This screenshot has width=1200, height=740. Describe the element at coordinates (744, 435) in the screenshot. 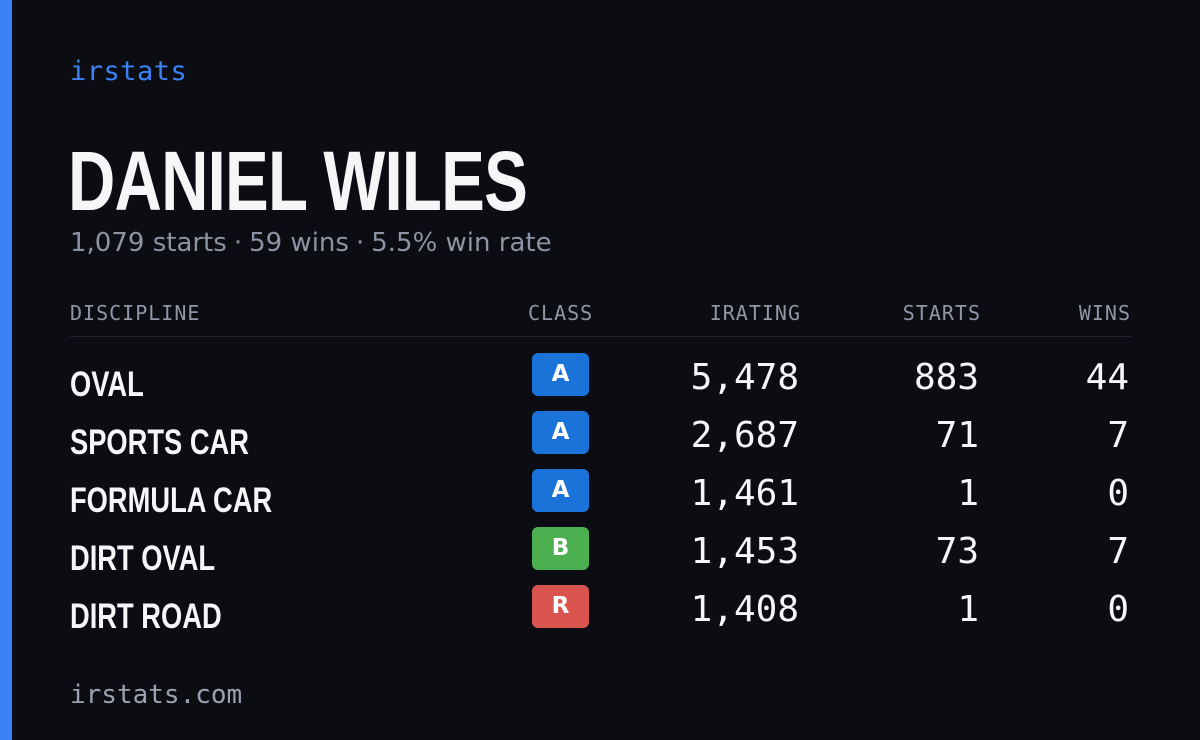

I see `irating-value: 2,687` at that location.